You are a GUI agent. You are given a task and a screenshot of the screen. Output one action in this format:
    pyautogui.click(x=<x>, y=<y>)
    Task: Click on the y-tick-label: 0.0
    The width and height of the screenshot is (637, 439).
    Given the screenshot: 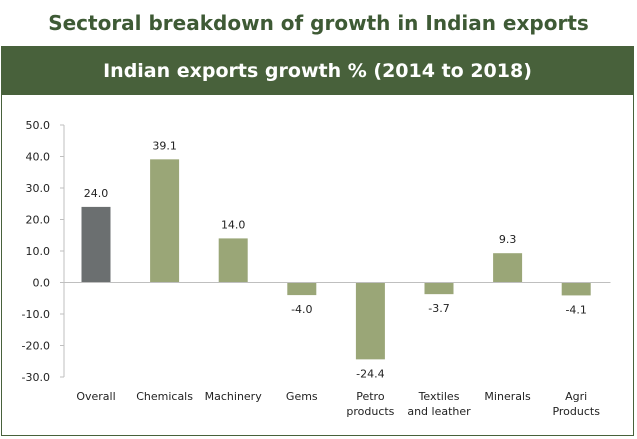 What is the action you would take?
    pyautogui.click(x=42, y=283)
    